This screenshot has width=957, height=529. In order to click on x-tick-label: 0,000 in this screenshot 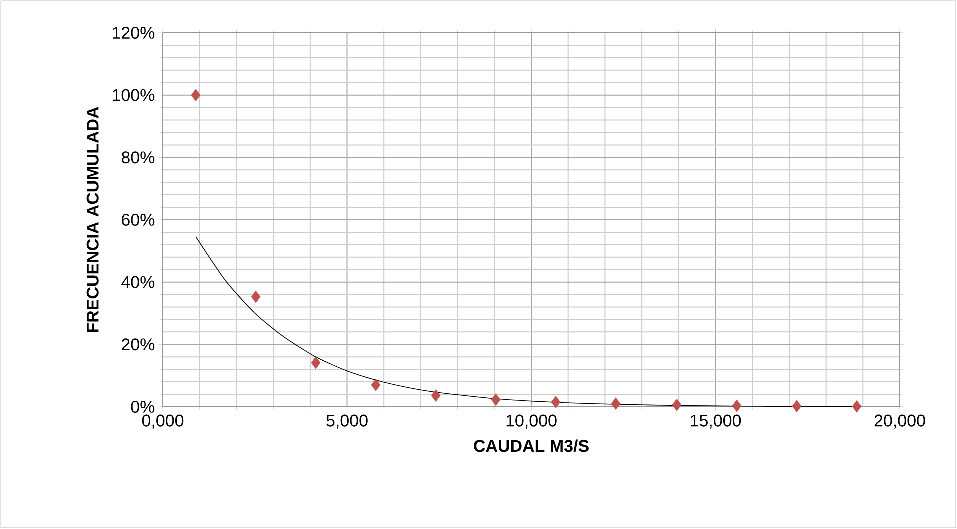, I will do `click(163, 421)`.